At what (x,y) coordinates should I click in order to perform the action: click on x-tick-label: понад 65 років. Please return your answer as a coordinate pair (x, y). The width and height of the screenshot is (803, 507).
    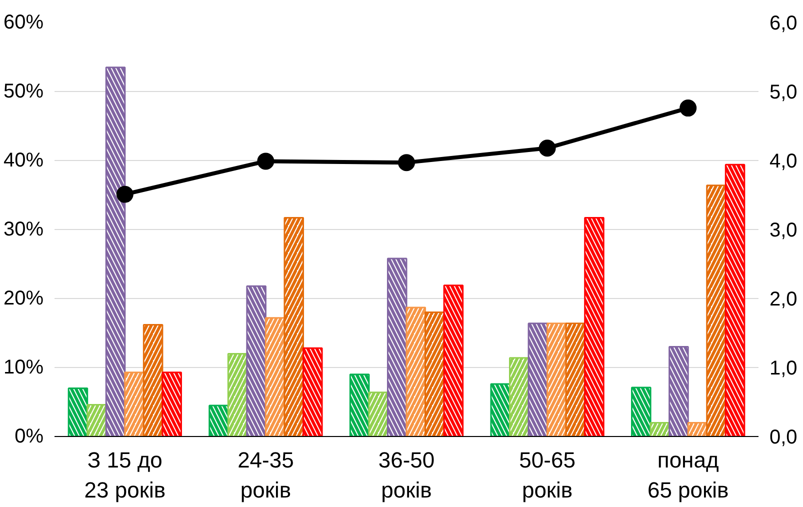
    Looking at the image, I should click on (688, 475).